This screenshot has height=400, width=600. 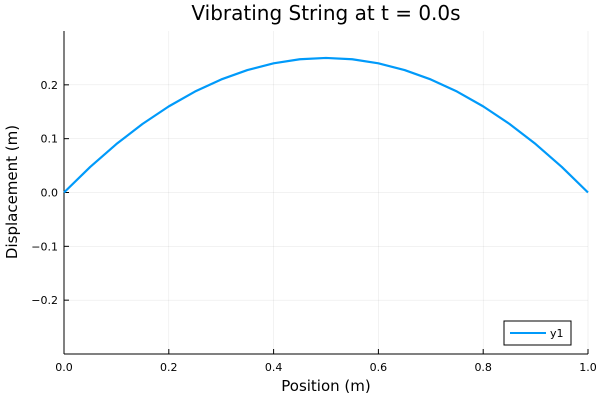 What do you see at coordinates (50, 139) in the screenshot?
I see `y-tick-label: 0.1` at bounding box center [50, 139].